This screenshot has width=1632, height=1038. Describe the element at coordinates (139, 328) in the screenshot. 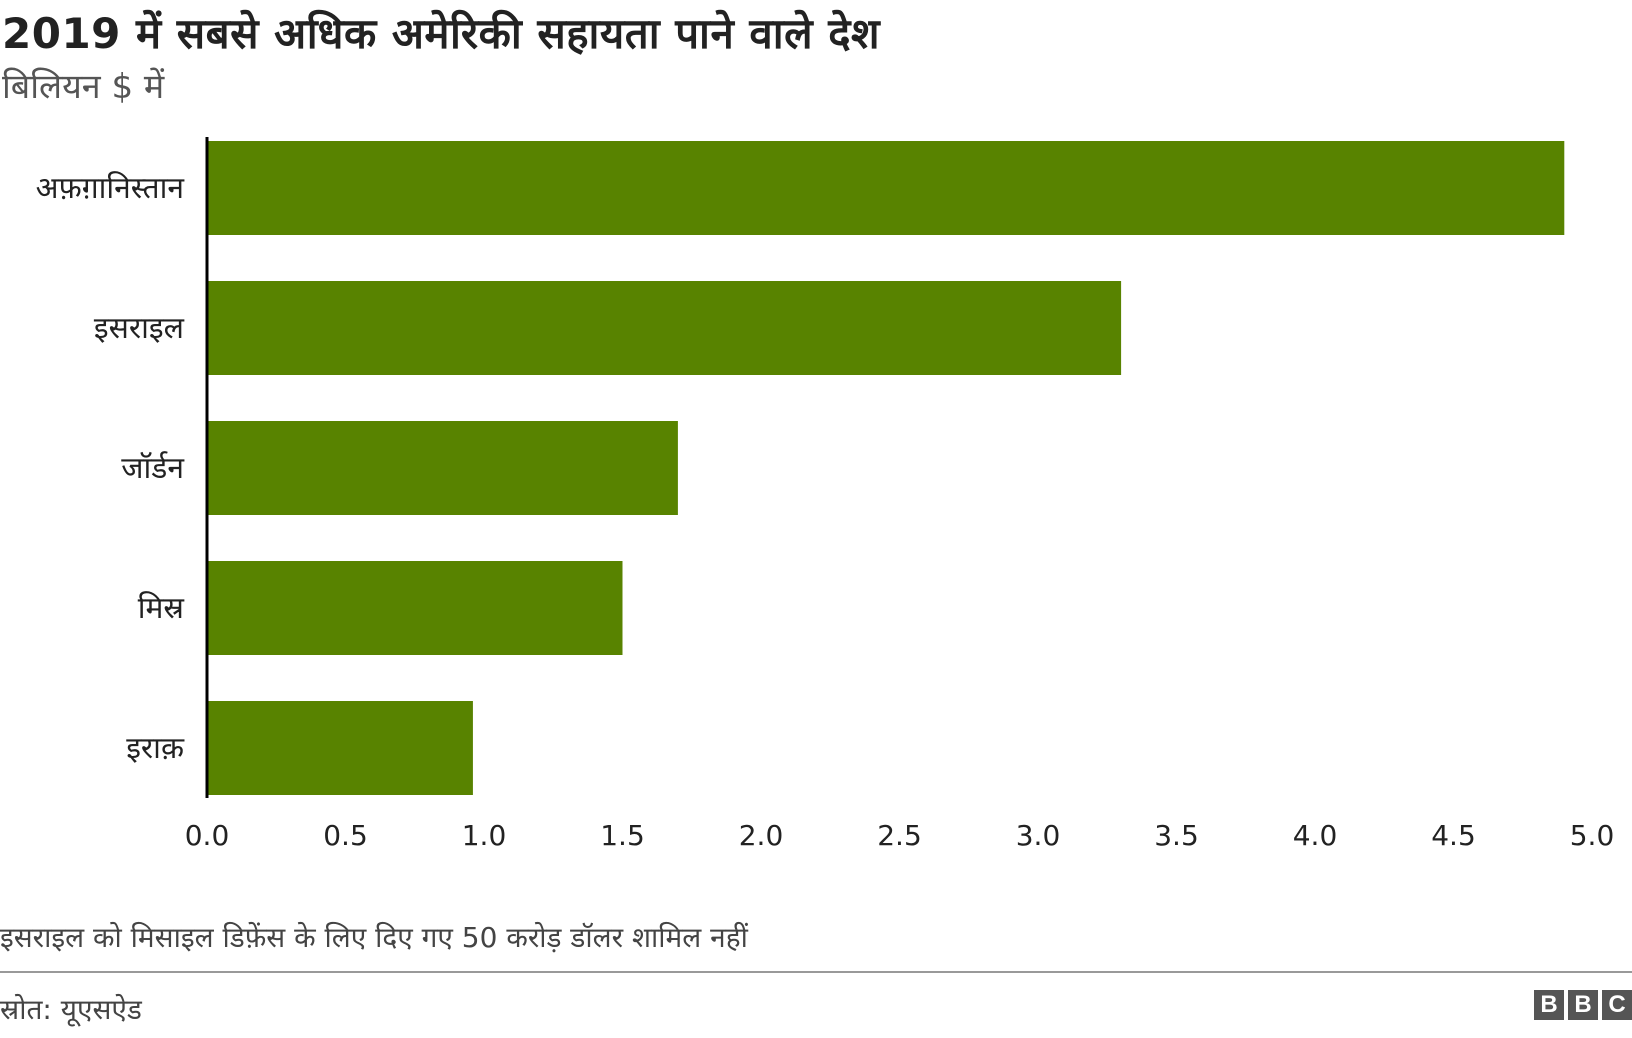

I see `category-label-1: इसराइल` at that location.